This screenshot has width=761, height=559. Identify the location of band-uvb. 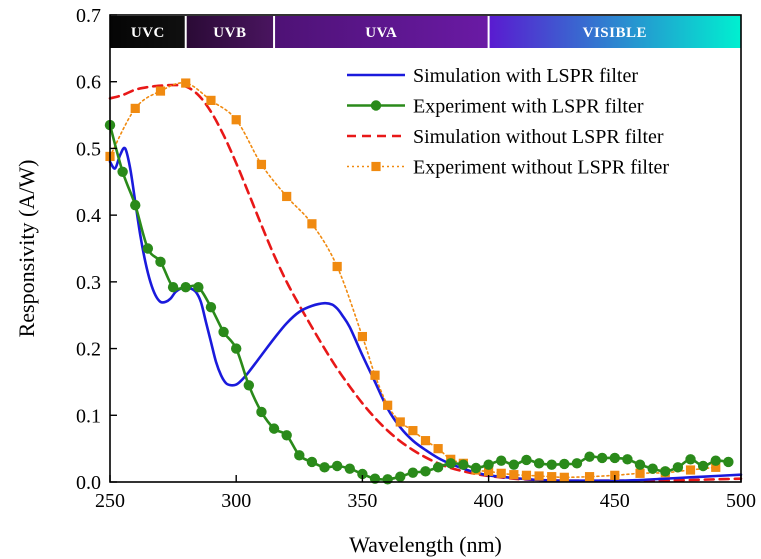
(230, 32).